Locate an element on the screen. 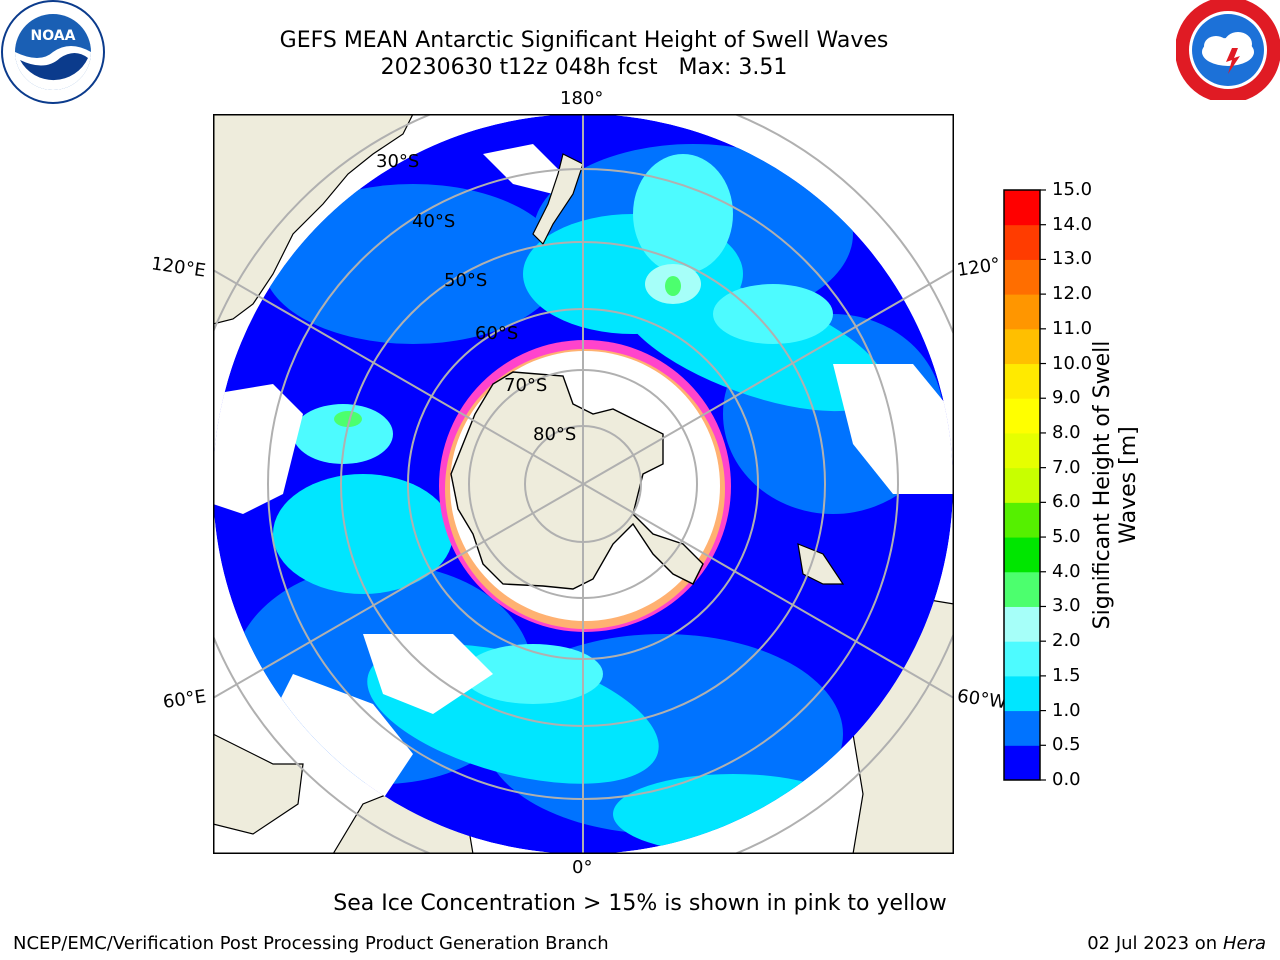 Image resolution: width=1280 pixels, height=960 pixels. lat-label-80s: 80°S is located at coordinates (555, 434).